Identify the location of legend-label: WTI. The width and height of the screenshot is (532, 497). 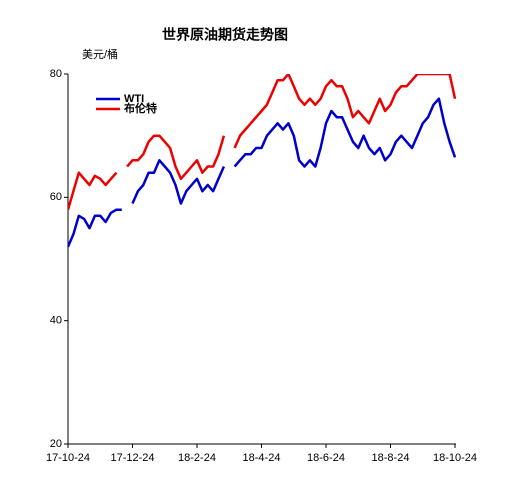
(134, 99).